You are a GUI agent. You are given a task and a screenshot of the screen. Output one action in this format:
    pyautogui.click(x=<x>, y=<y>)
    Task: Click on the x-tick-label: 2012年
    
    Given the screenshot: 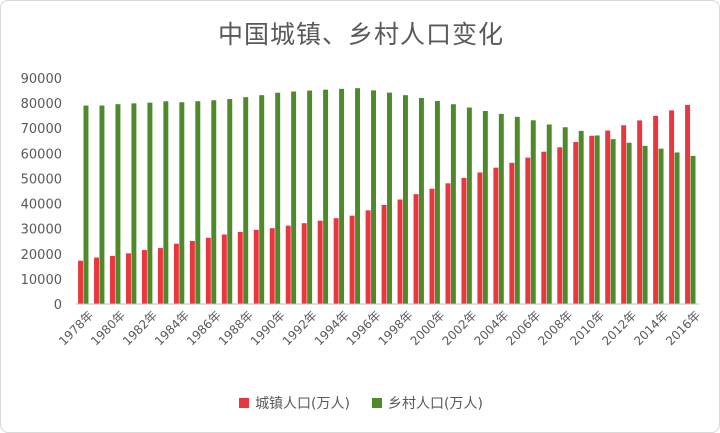 What is the action you would take?
    pyautogui.click(x=619, y=328)
    